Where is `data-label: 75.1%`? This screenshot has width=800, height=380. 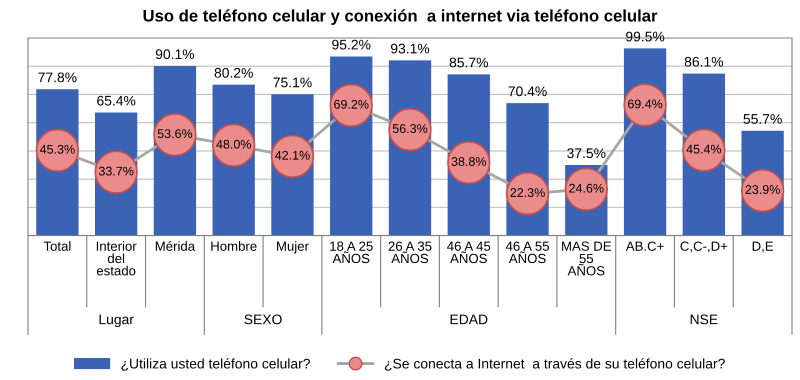
data-label: 75.1% is located at coordinates (292, 83).